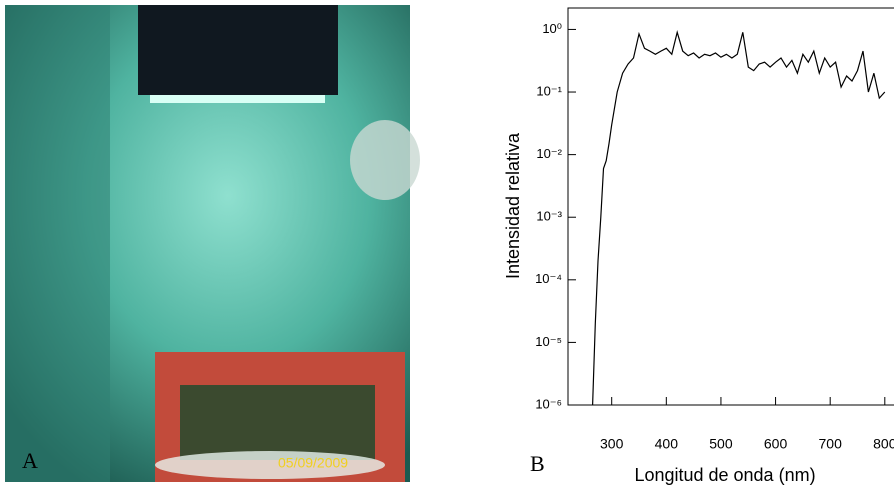 Image resolution: width=894 pixels, height=487 pixels. I want to click on y-tick-label: 10⁻⁵, so click(548, 341).